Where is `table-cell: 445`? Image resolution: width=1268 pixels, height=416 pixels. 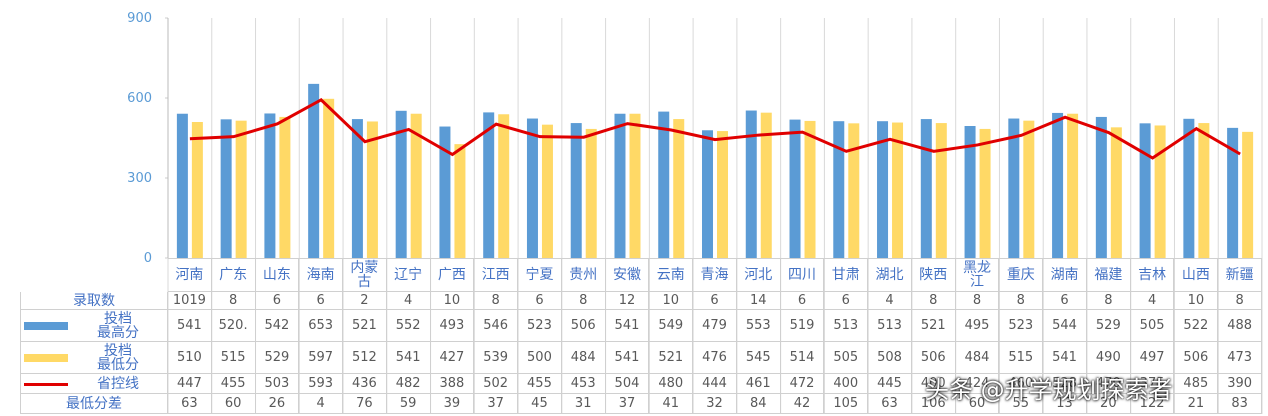
table-cell: 445 is located at coordinates (890, 384).